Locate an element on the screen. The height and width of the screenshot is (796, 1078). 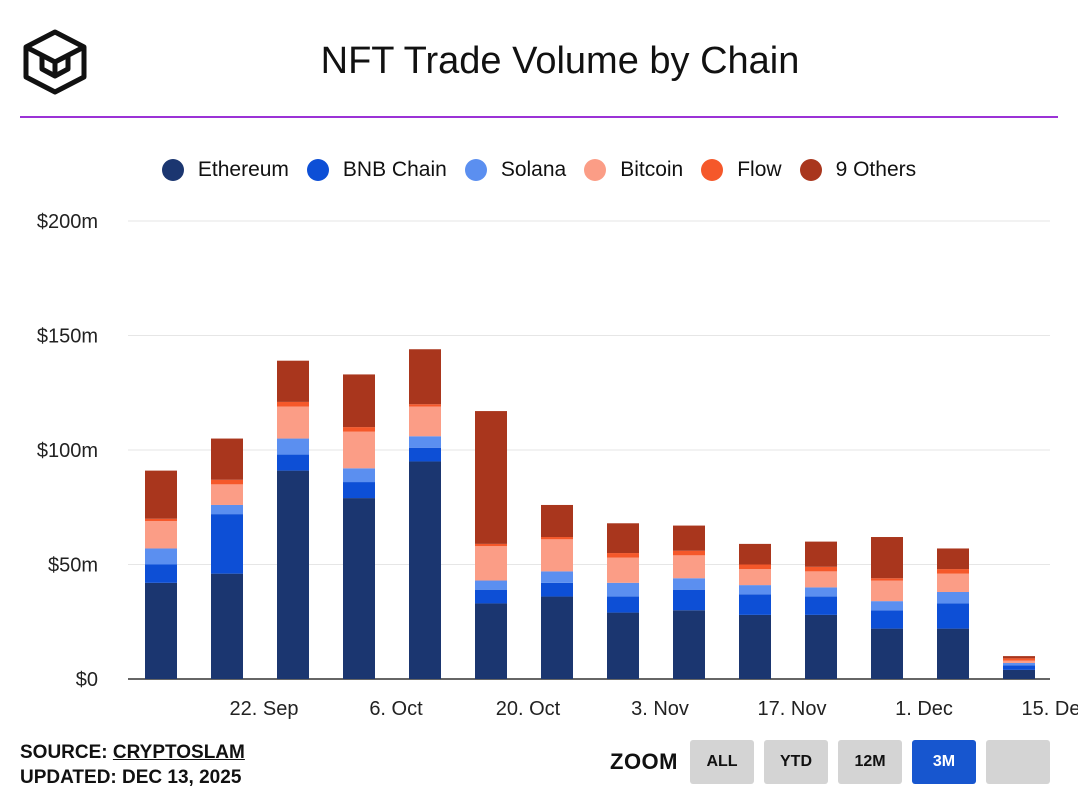
x-tick-label: 22. Sep is located at coordinates (264, 709).